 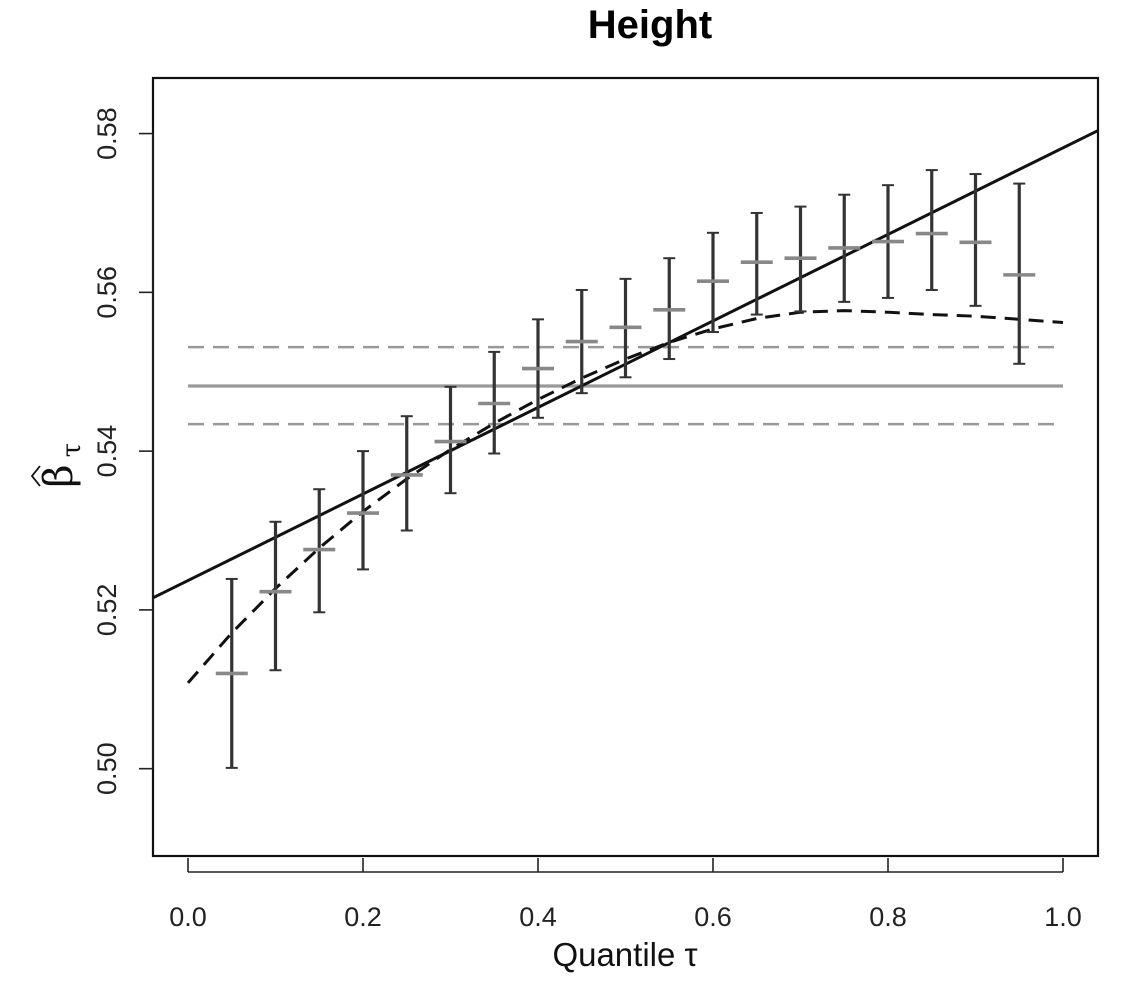 What do you see at coordinates (538, 917) in the screenshot?
I see `x-tick-label: 0.4` at bounding box center [538, 917].